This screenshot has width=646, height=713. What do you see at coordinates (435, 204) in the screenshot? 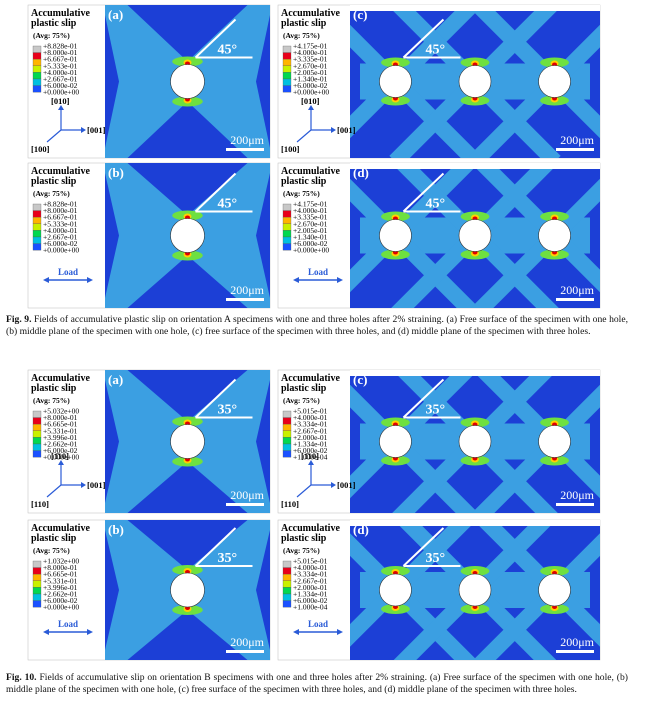
I see `angle-label: 45°` at bounding box center [435, 204].